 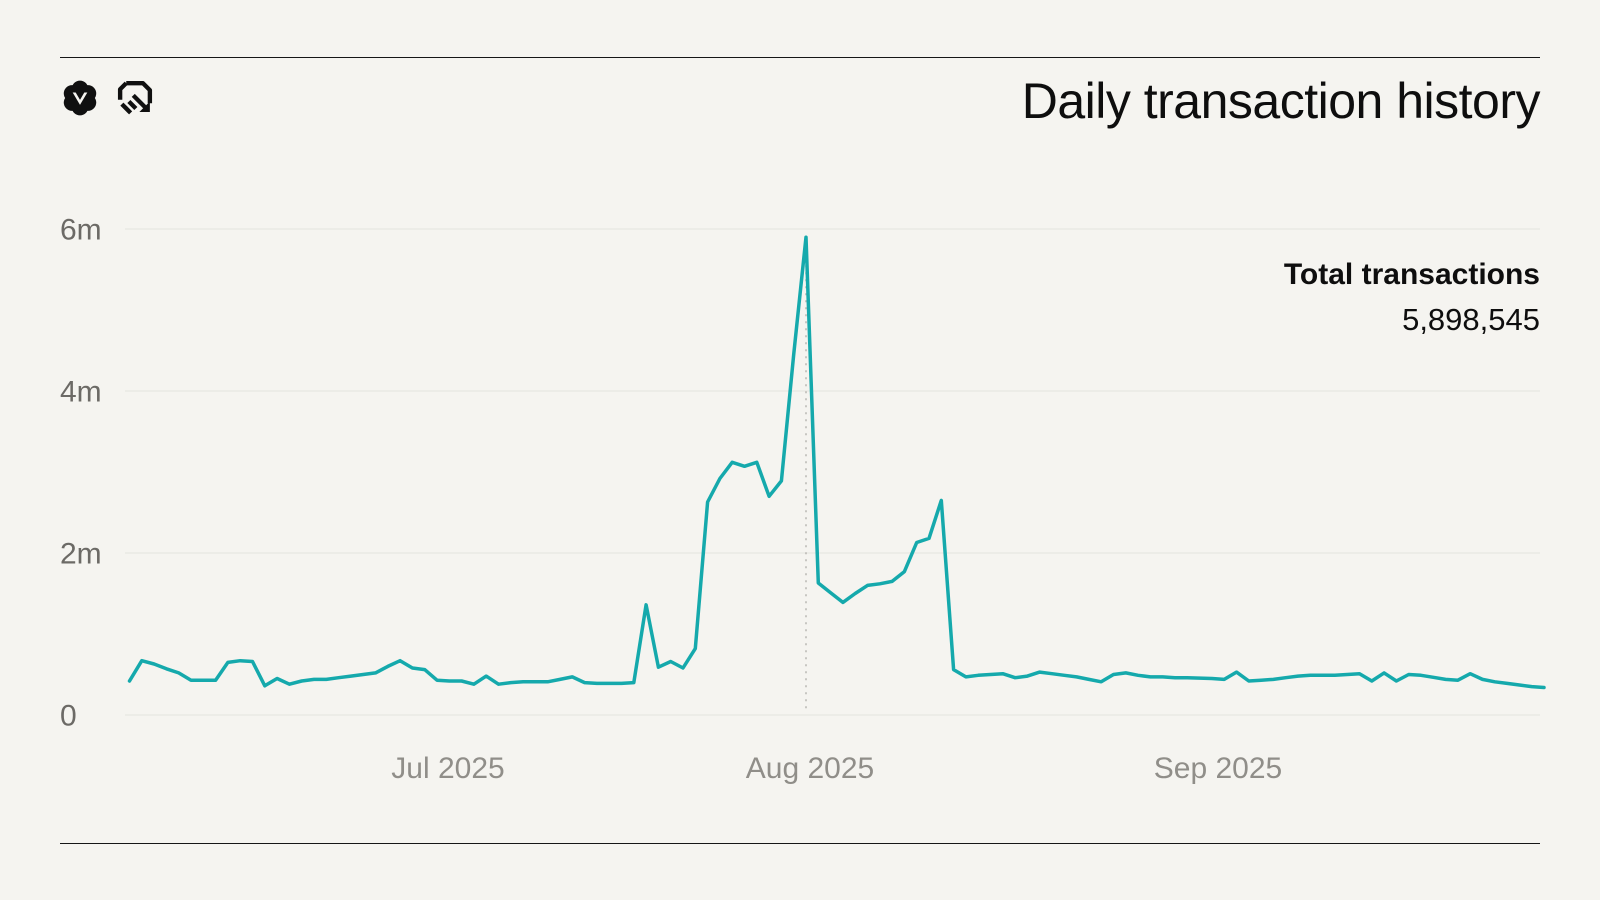 What do you see at coordinates (1471, 319) in the screenshot?
I see `total-transactions-value: 5,898,545` at bounding box center [1471, 319].